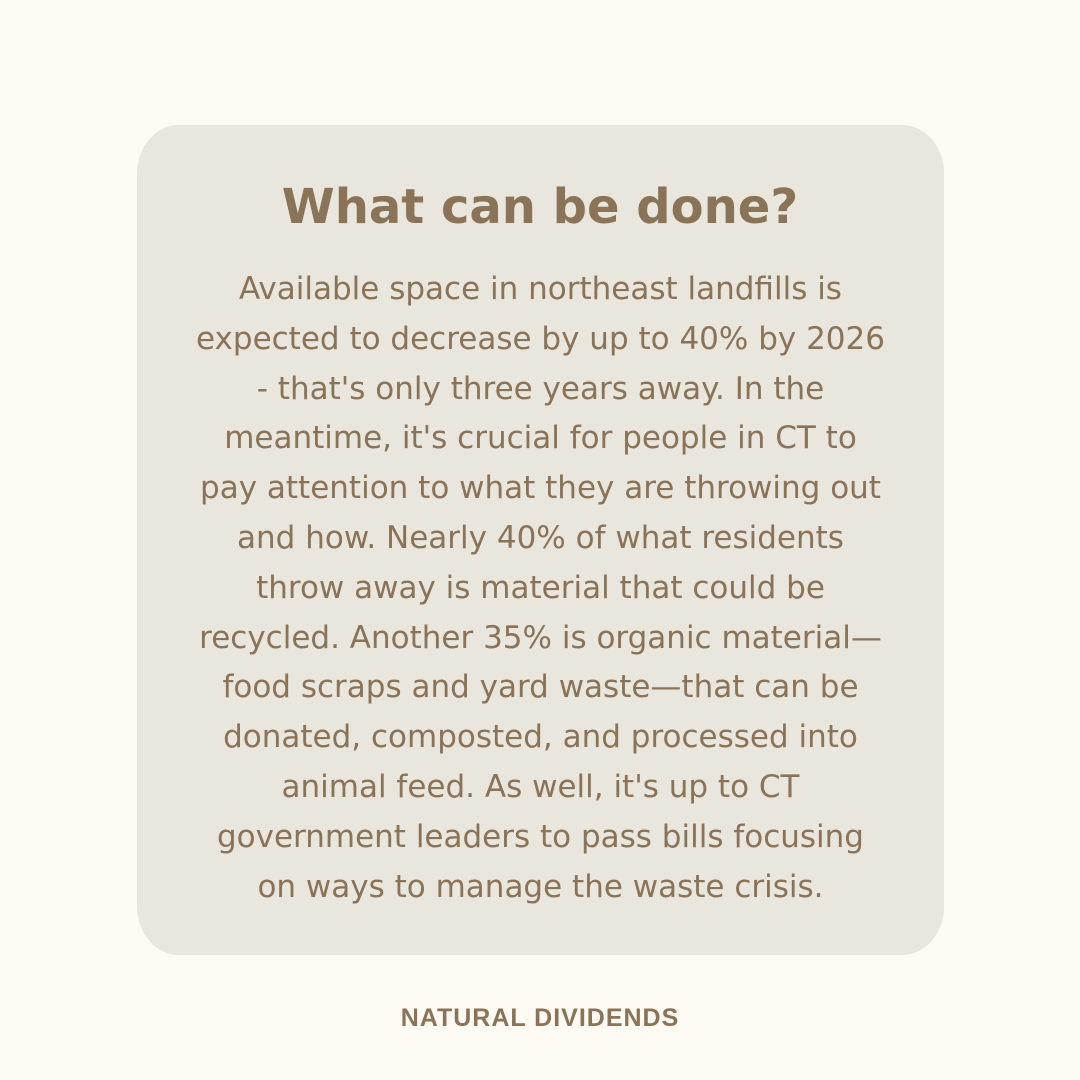  I want to click on brand: NATURAL DIVIDENDS, so click(540, 1018).